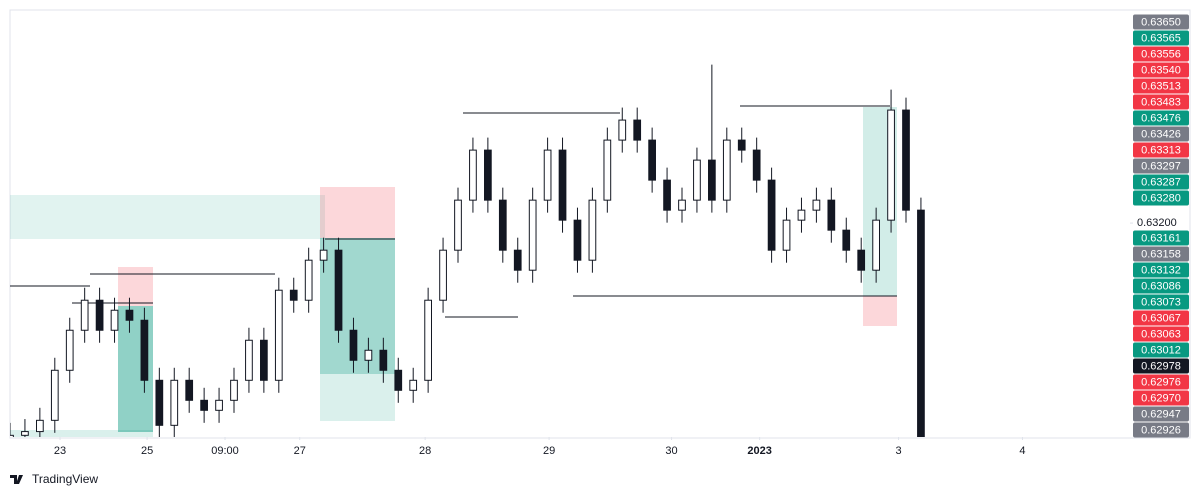 The height and width of the screenshot is (502, 1200). I want to click on price-badge-label: 0.63067, so click(1161, 318).